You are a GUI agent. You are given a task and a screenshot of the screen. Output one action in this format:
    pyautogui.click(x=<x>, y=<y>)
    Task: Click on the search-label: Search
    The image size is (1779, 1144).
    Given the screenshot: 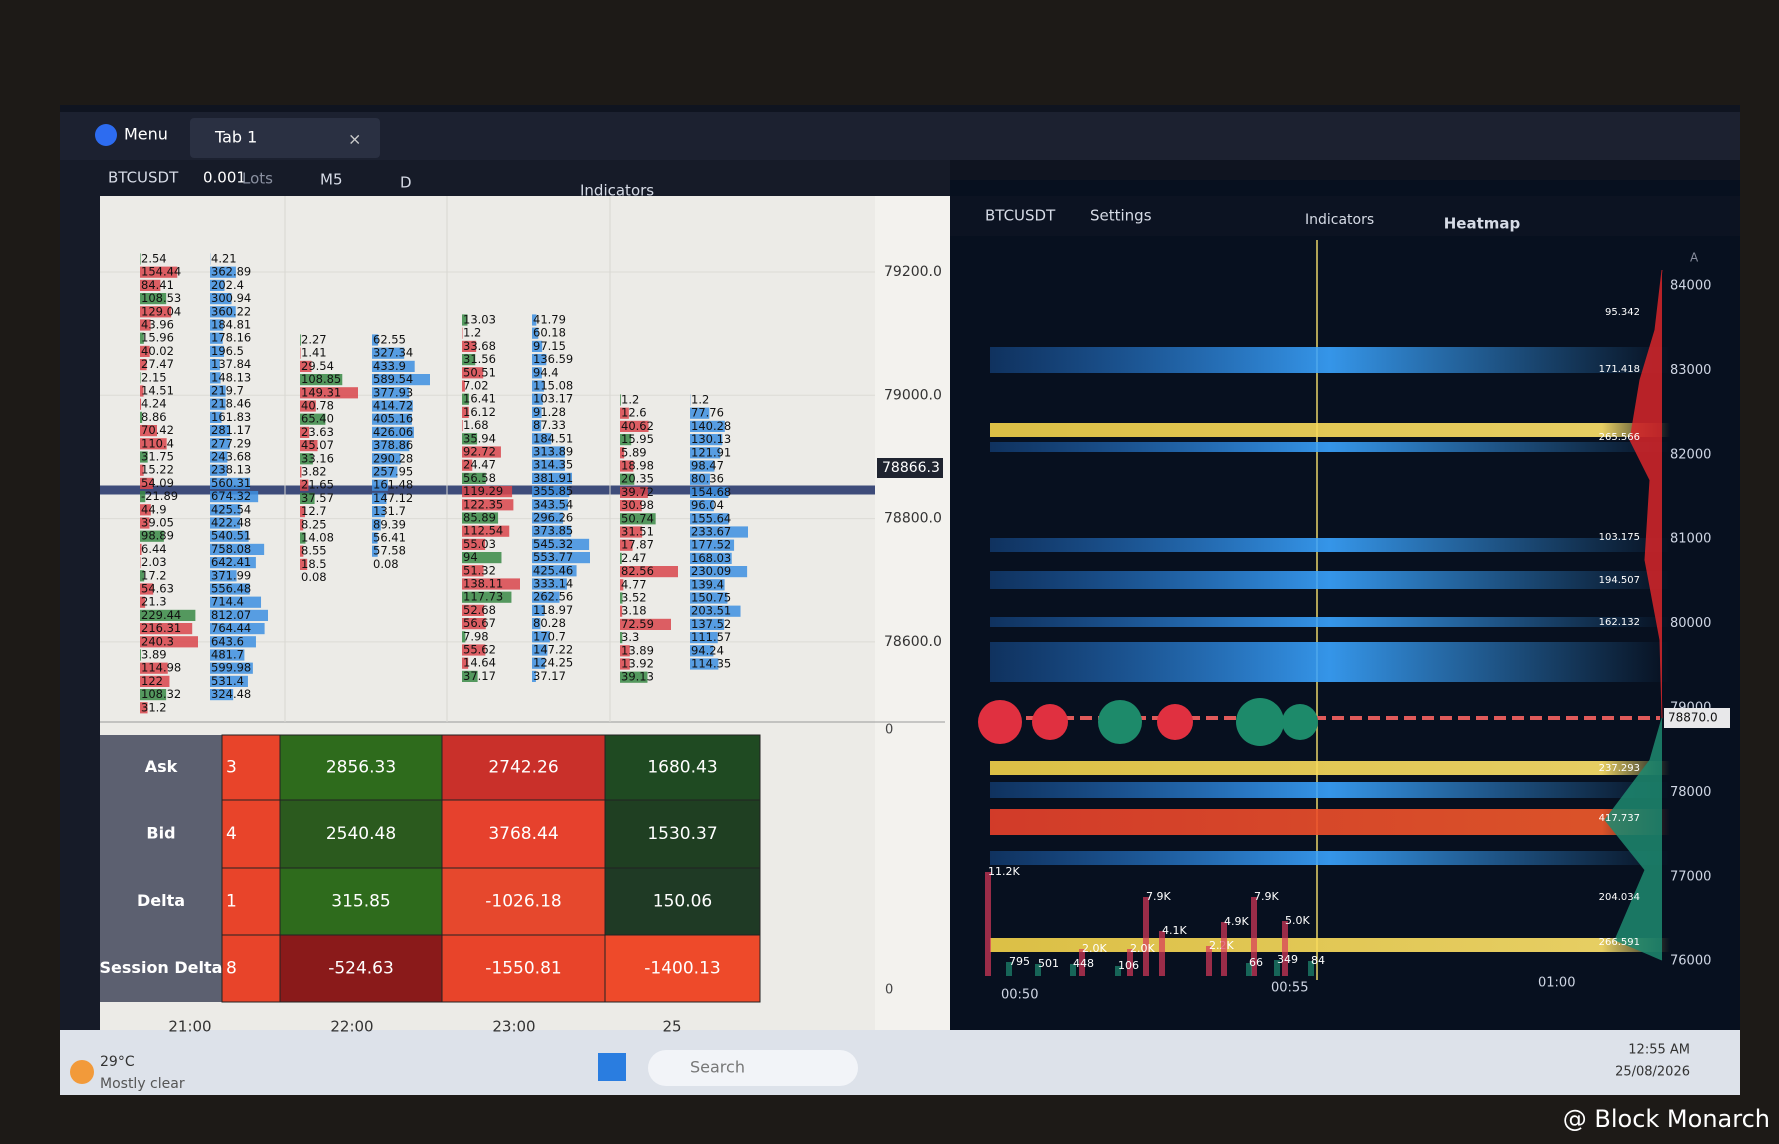 What is the action you would take?
    pyautogui.click(x=717, y=1067)
    